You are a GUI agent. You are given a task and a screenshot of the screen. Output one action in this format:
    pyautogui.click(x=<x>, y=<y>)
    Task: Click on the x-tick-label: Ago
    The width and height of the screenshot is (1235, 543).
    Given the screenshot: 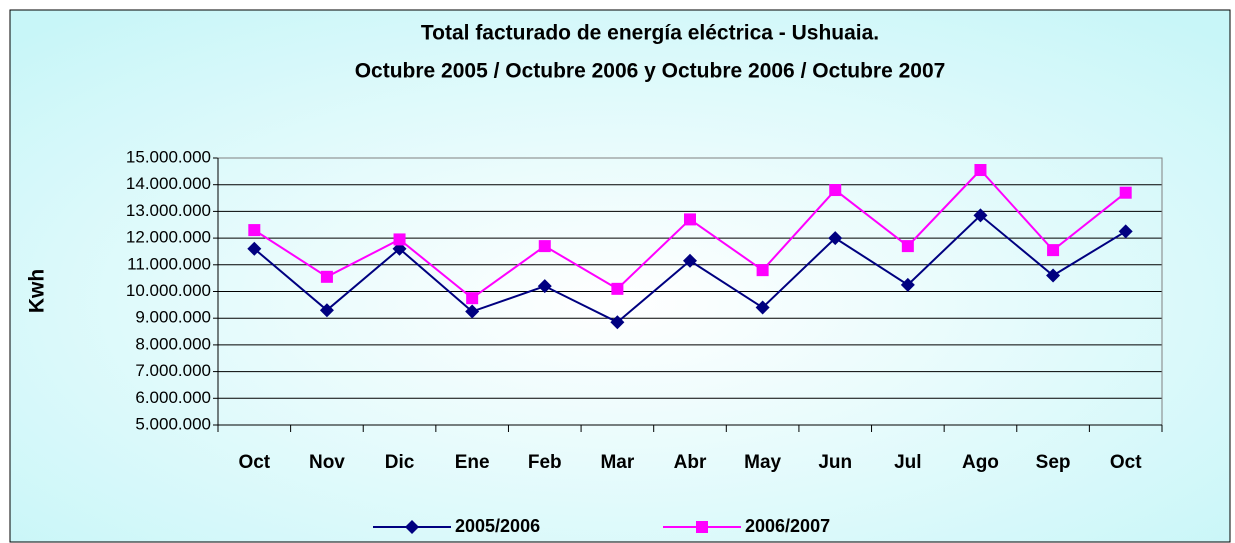 What is the action you would take?
    pyautogui.click(x=980, y=462)
    